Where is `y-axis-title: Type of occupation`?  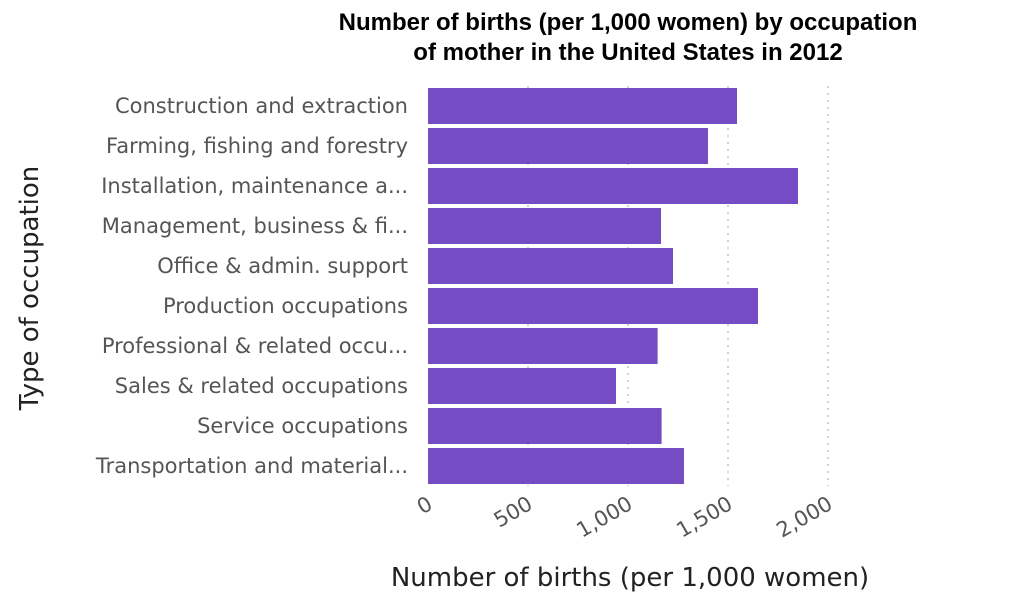 y-axis-title: Type of occupation is located at coordinates (30, 289).